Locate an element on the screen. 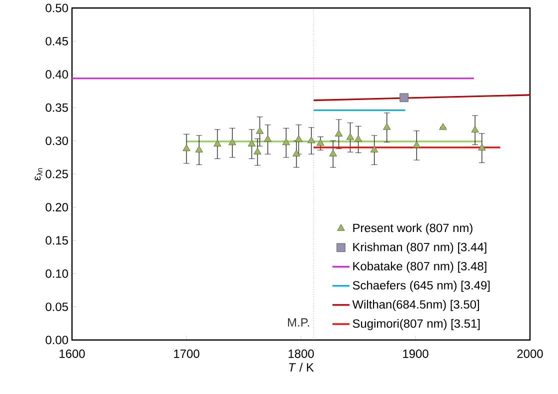 This screenshot has height=394, width=558. x-tick-label: 1700 is located at coordinates (187, 354).